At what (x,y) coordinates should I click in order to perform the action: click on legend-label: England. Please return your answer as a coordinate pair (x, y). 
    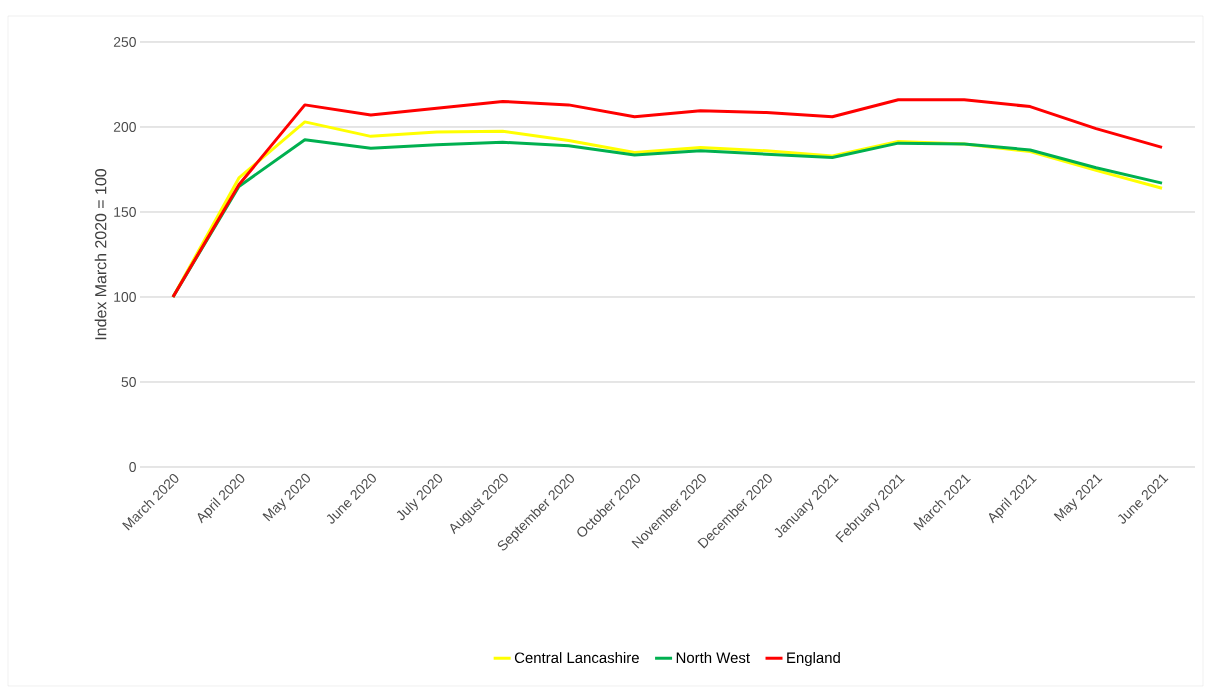
    Looking at the image, I should click on (813, 659).